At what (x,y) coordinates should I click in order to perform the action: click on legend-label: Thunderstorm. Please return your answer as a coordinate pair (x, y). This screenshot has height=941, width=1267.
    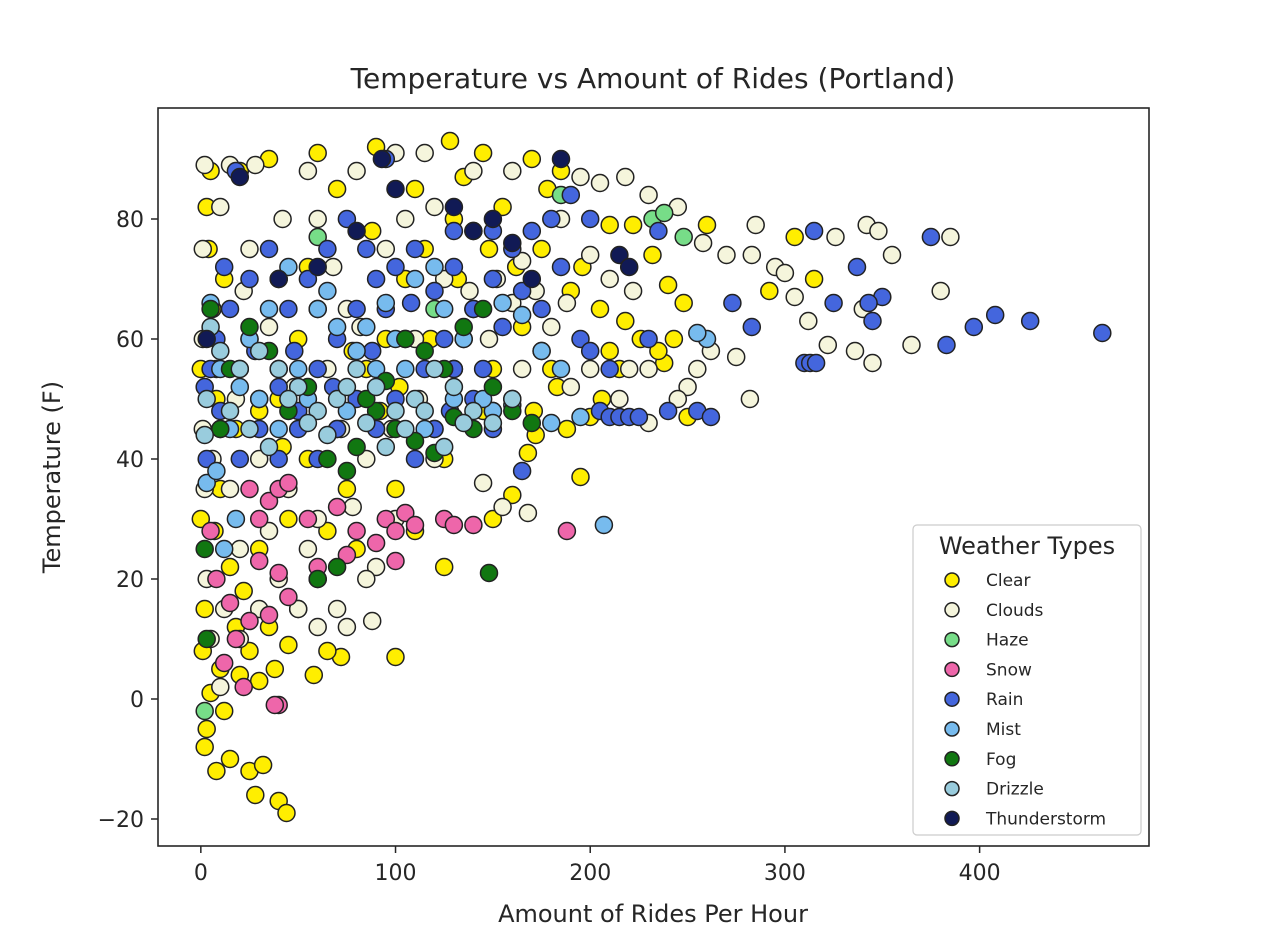
    Looking at the image, I should click on (1045, 819).